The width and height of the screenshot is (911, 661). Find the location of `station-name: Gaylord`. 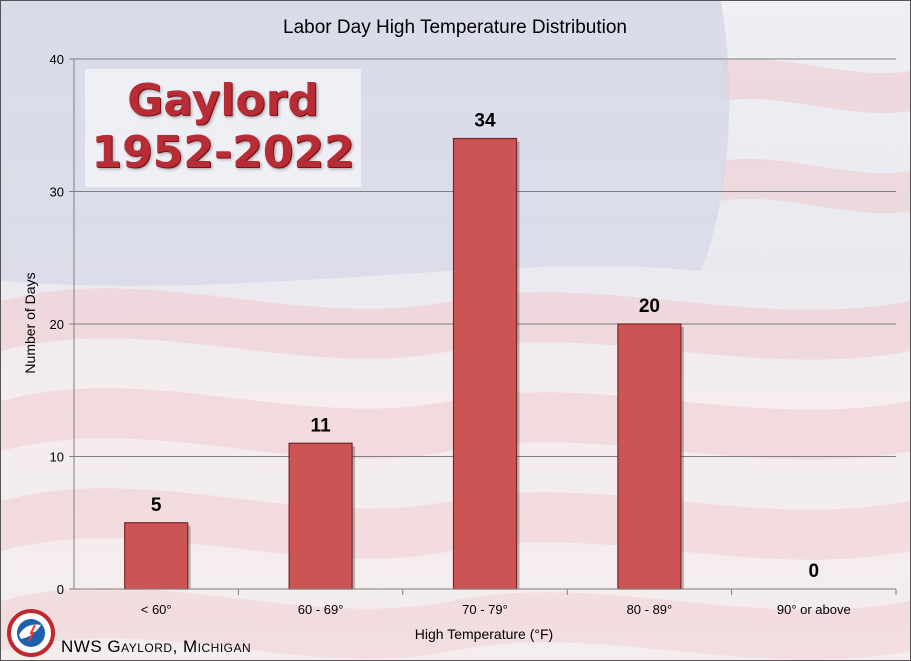

station-name: Gaylord is located at coordinates (223, 100).